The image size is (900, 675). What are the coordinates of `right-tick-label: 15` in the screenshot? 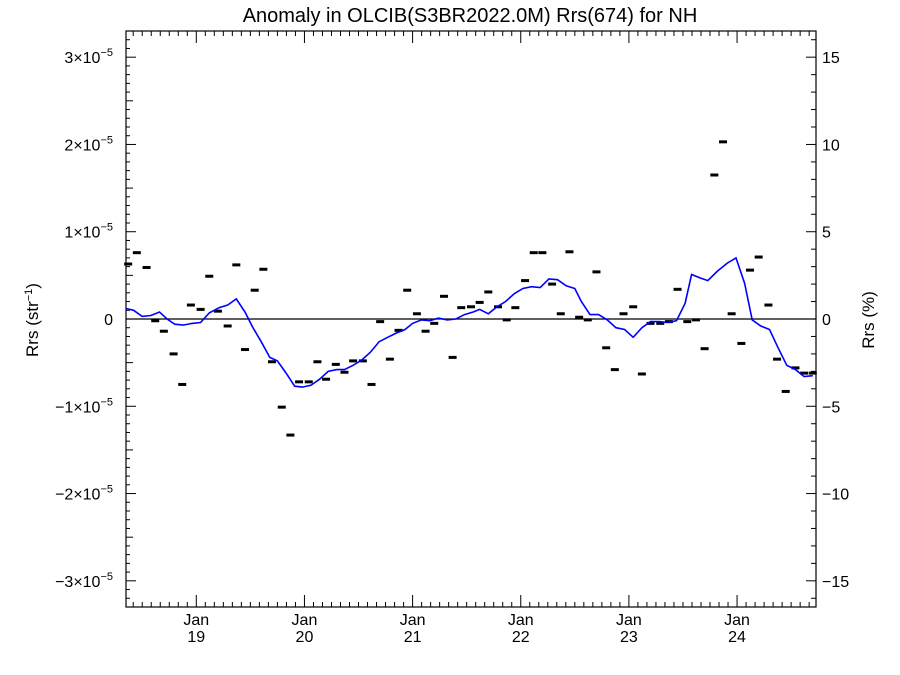 It's located at (831, 58).